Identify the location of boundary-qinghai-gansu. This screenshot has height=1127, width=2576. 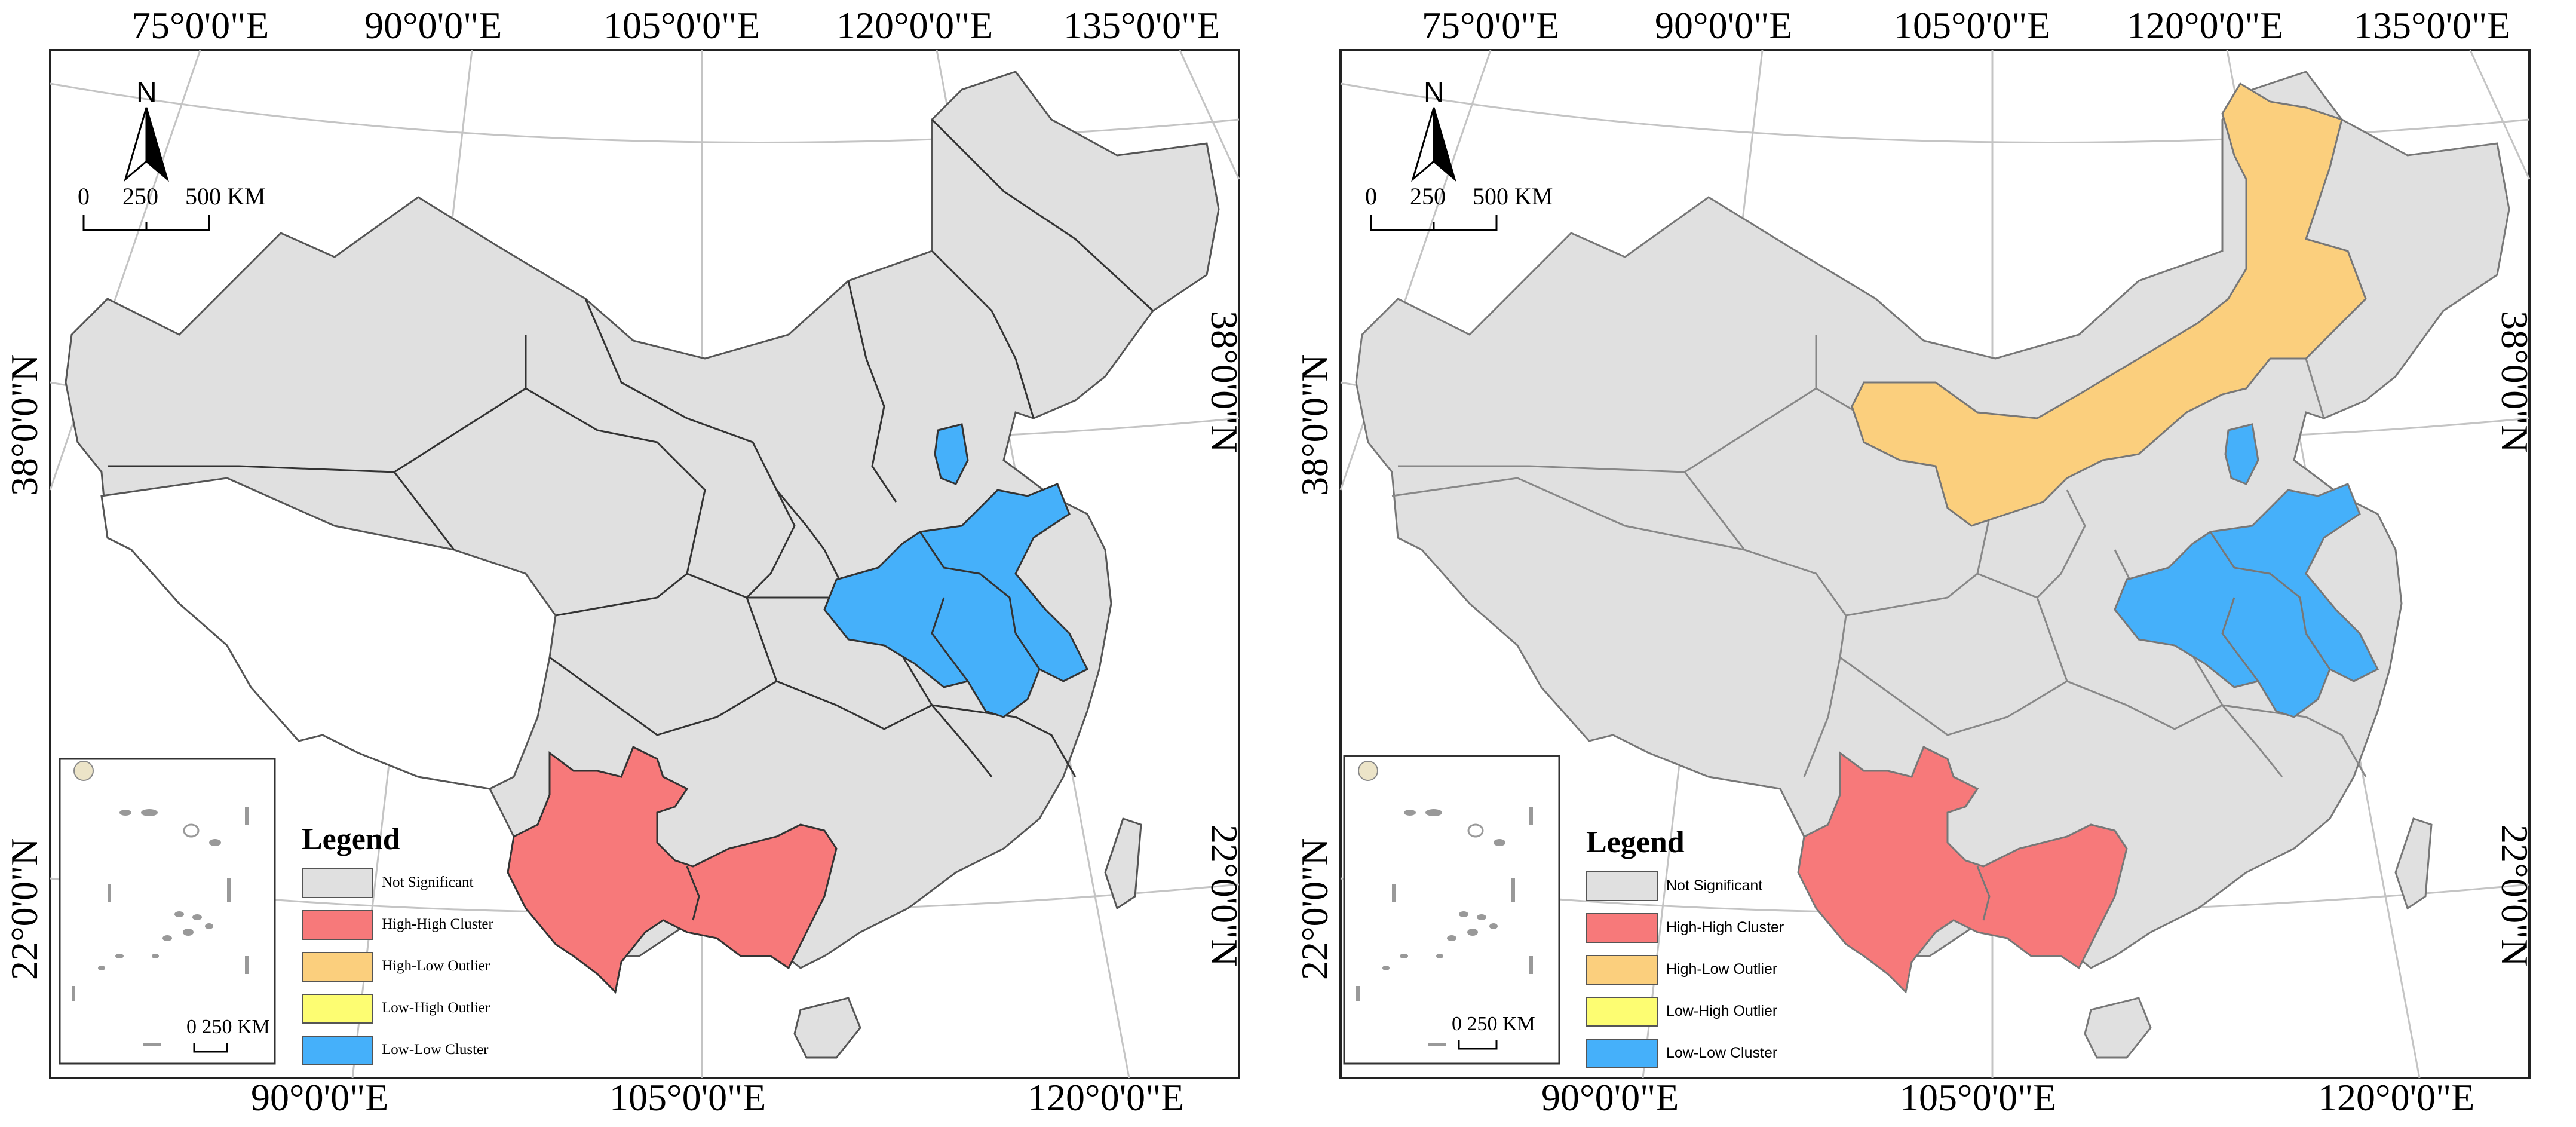
(616, 502).